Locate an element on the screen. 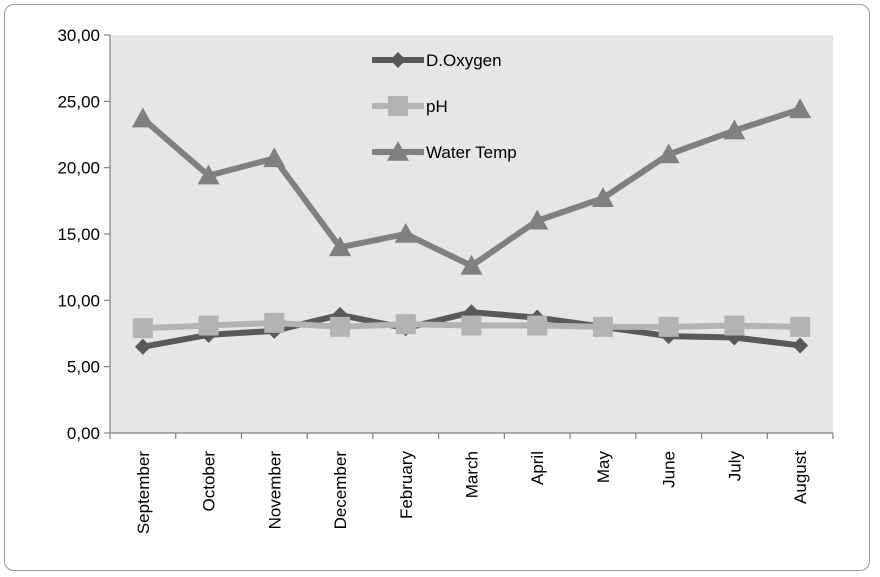 This screenshot has width=880, height=577. y-tick-label: 0,00 is located at coordinates (83, 433).